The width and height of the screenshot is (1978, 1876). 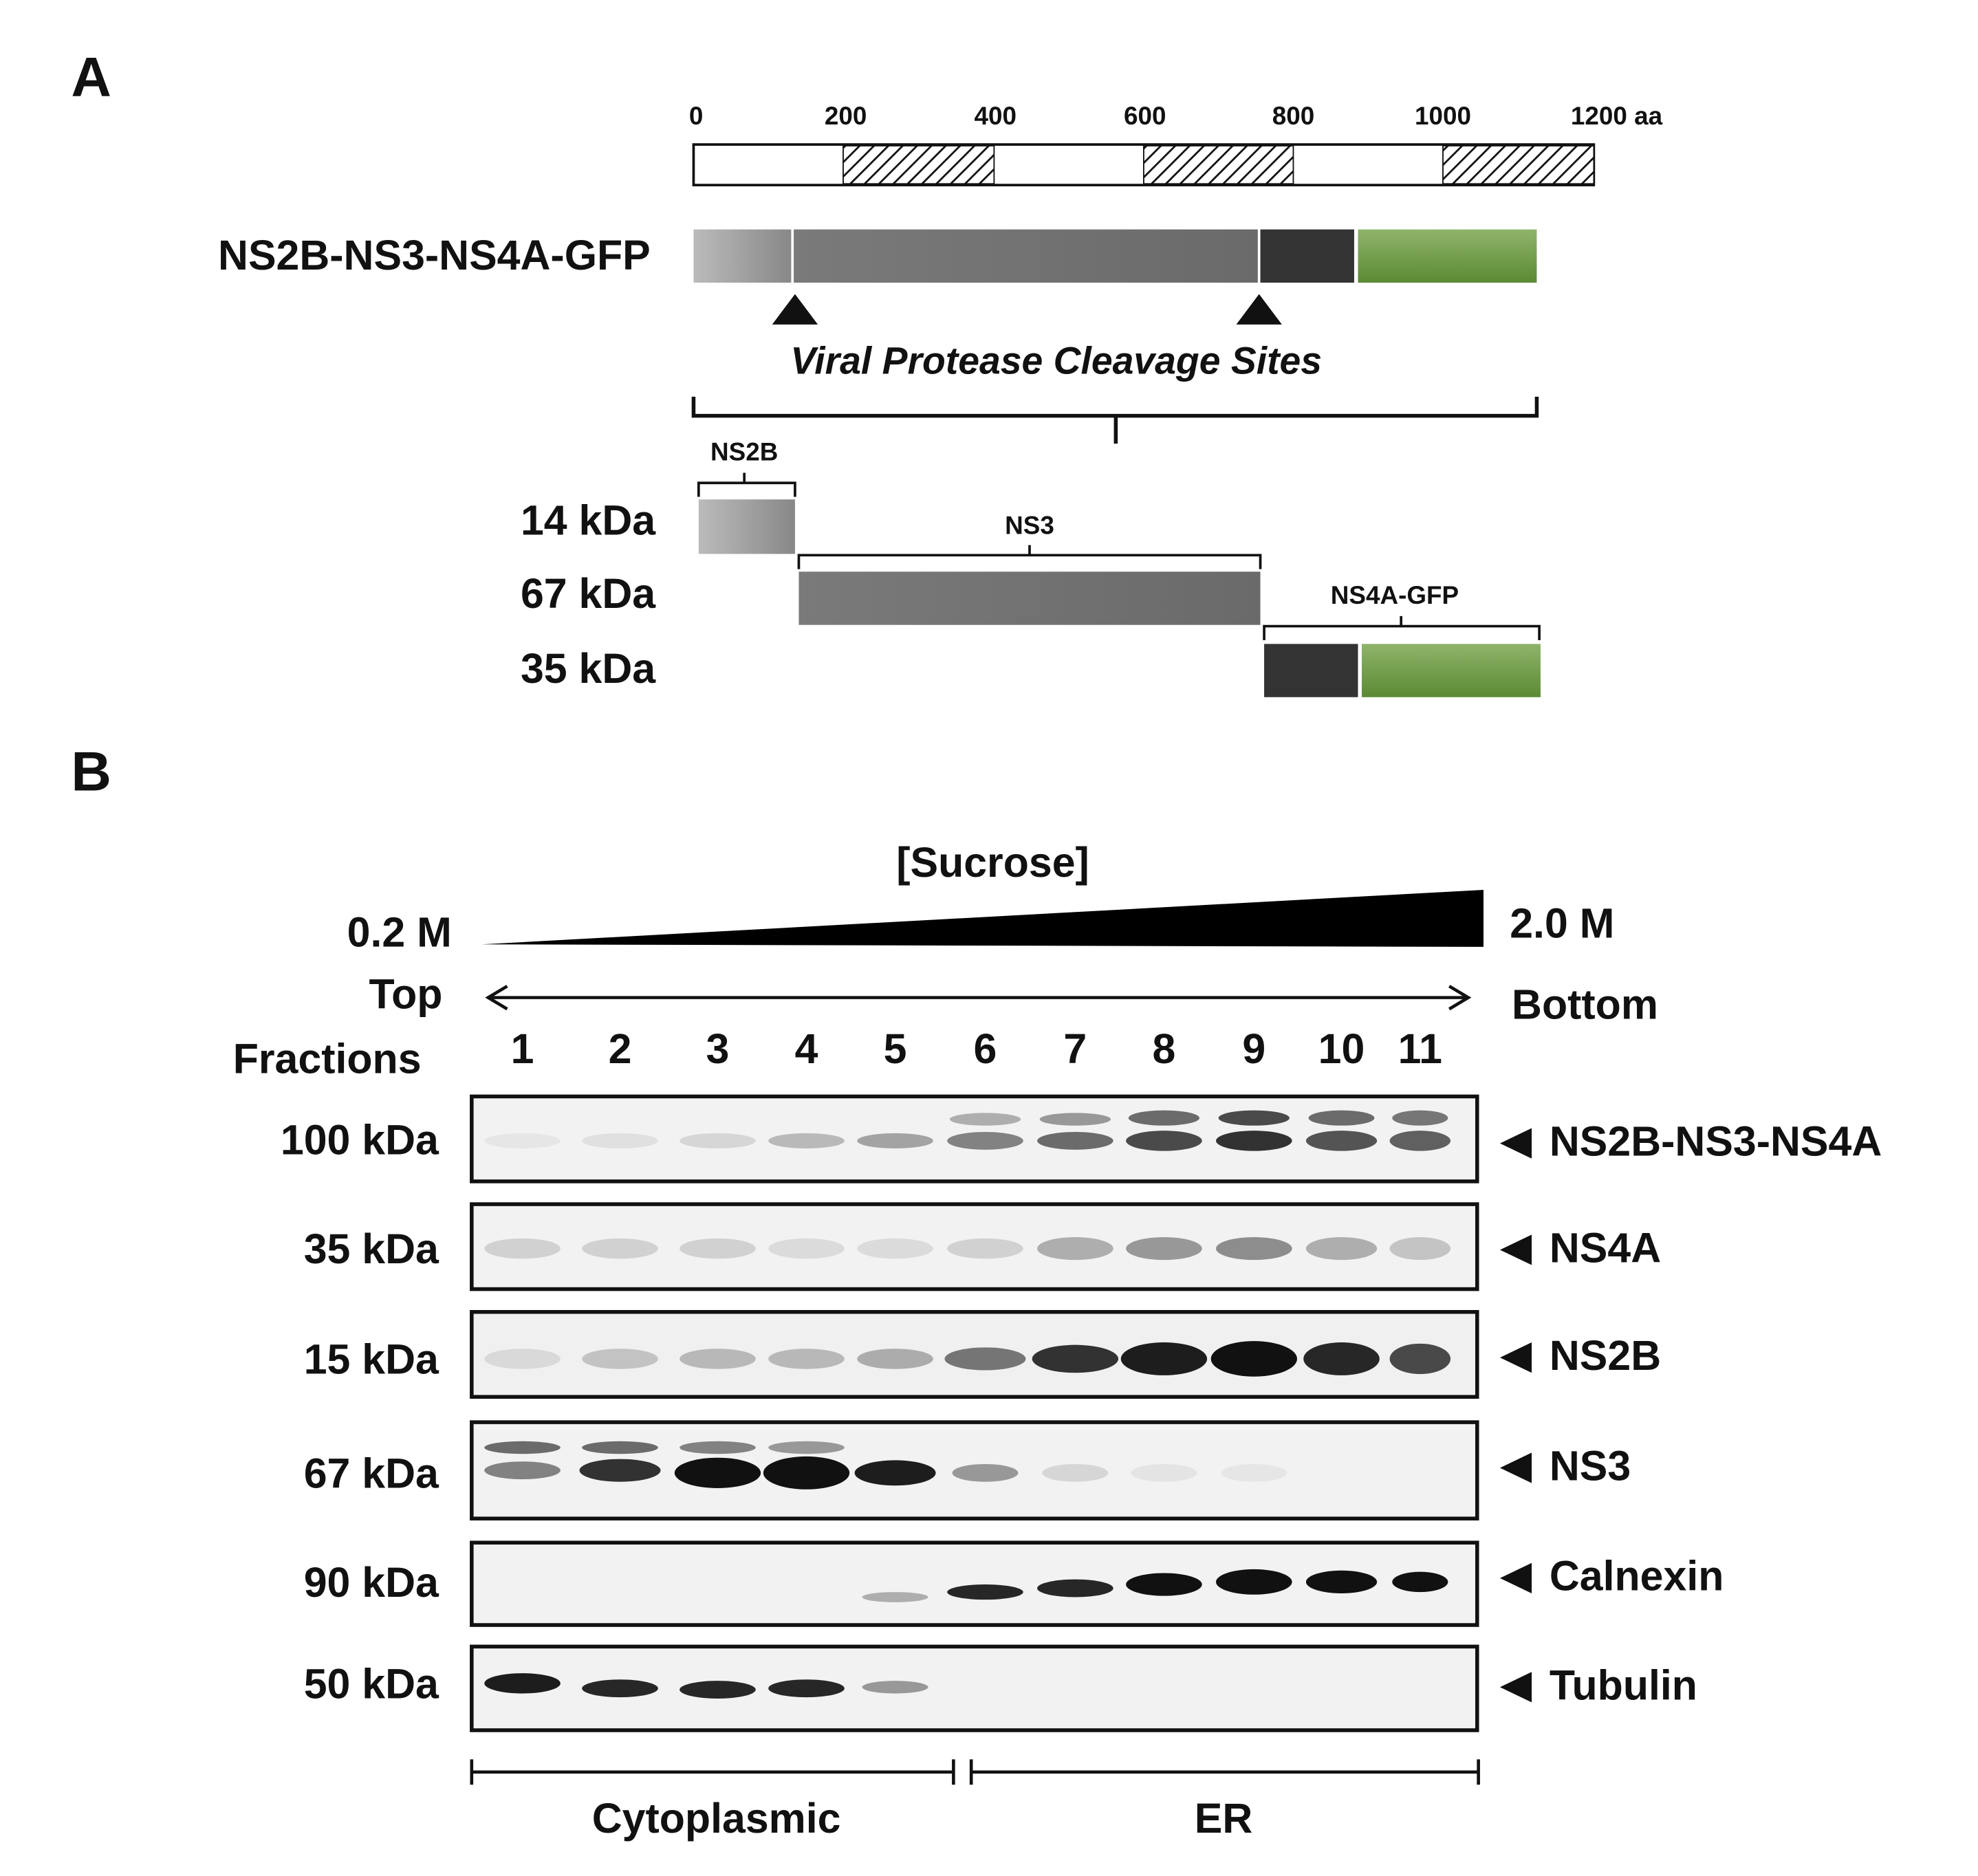 I want to click on blot-name: NS4A, so click(x=1605, y=1248).